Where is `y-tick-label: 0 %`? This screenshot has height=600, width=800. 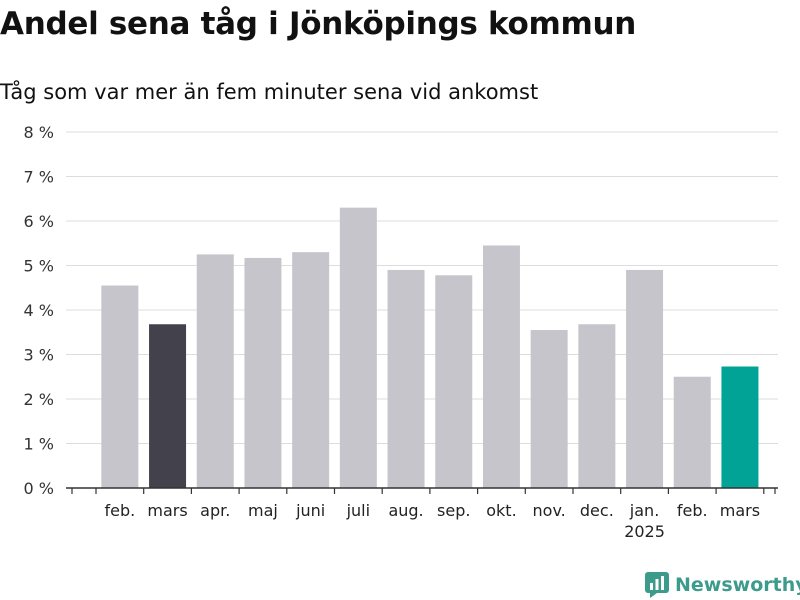
y-tick-label: 0 % is located at coordinates (39, 488).